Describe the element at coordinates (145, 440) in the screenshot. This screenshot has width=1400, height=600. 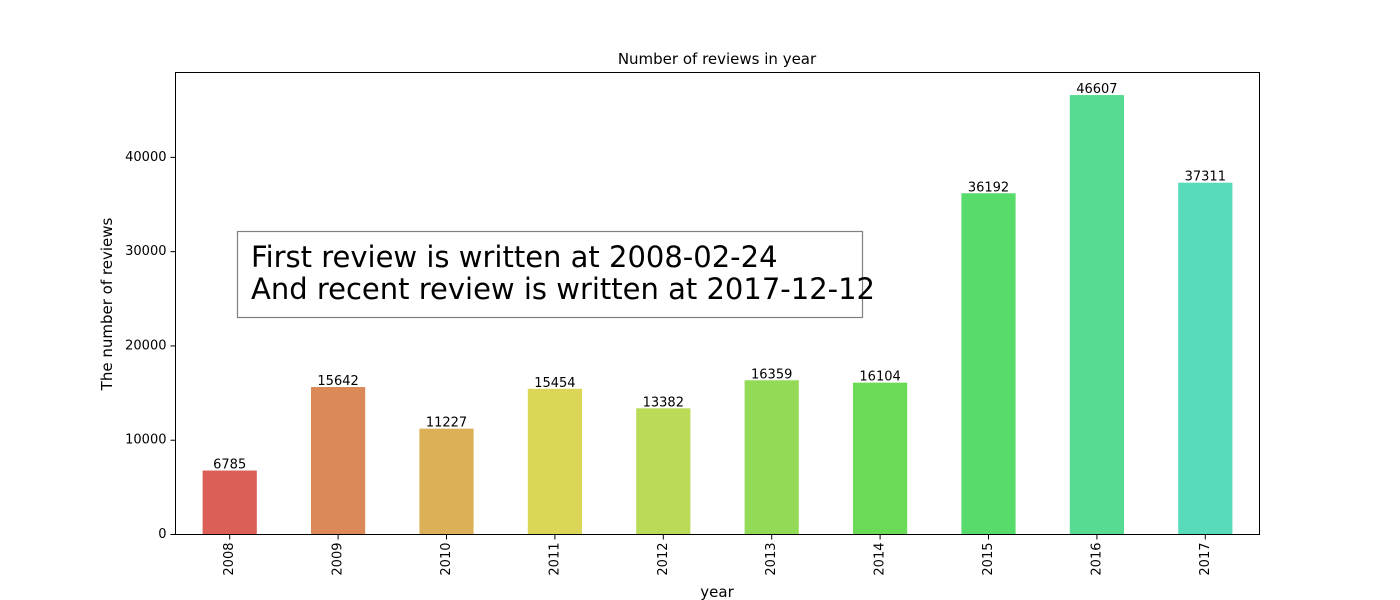
I see `y-tick-label-10000: 10000` at that location.